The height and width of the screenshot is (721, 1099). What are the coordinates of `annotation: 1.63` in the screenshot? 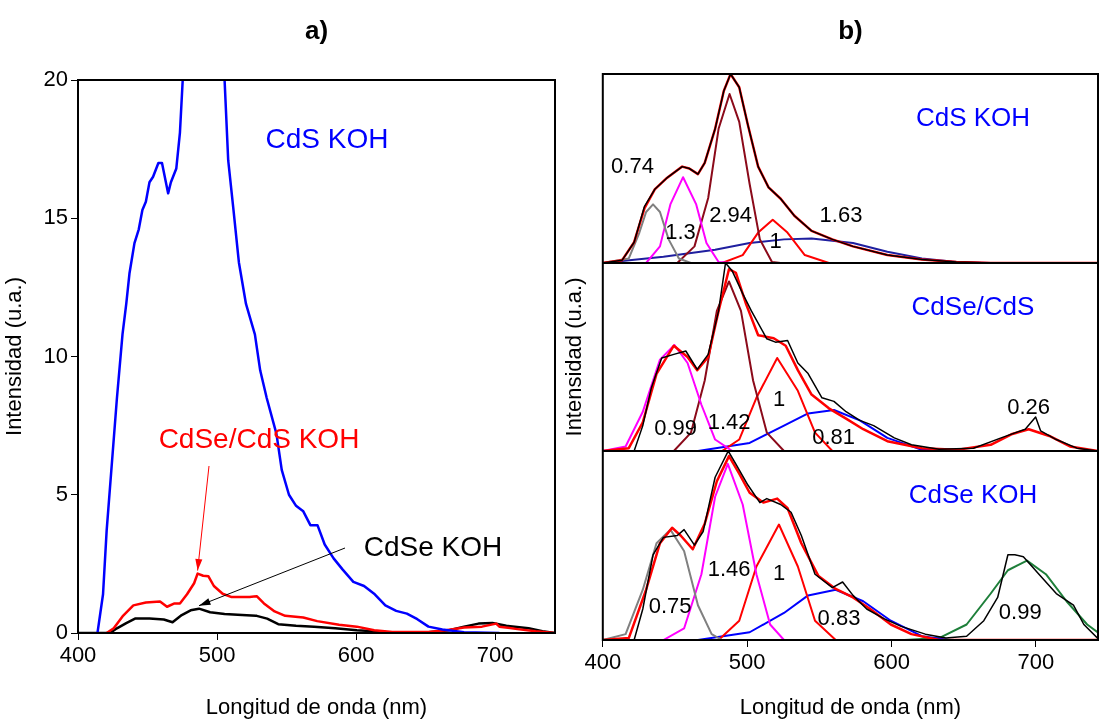 It's located at (841, 214).